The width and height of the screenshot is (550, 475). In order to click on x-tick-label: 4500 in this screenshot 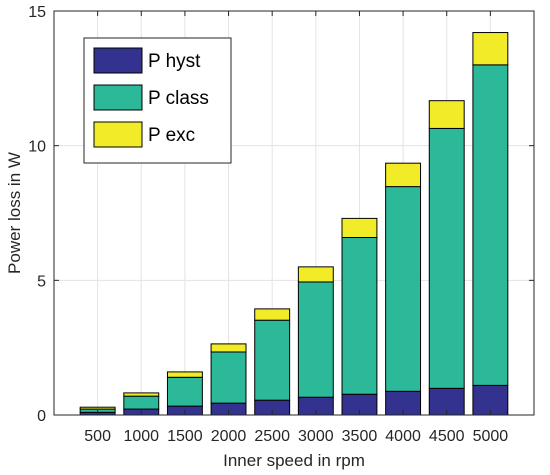, I will do `click(447, 436)`.